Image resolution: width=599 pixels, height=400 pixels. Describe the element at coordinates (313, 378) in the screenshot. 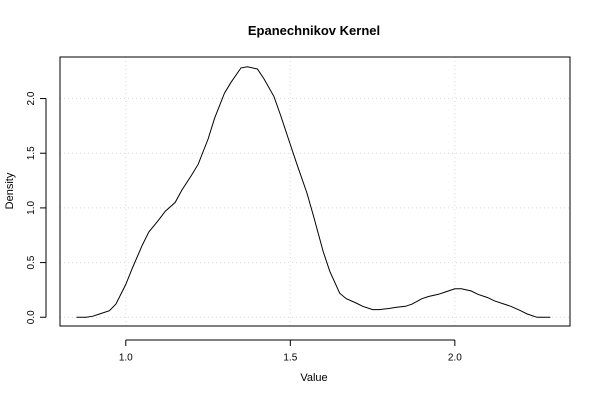

I see `x-axis-label: Value` at that location.